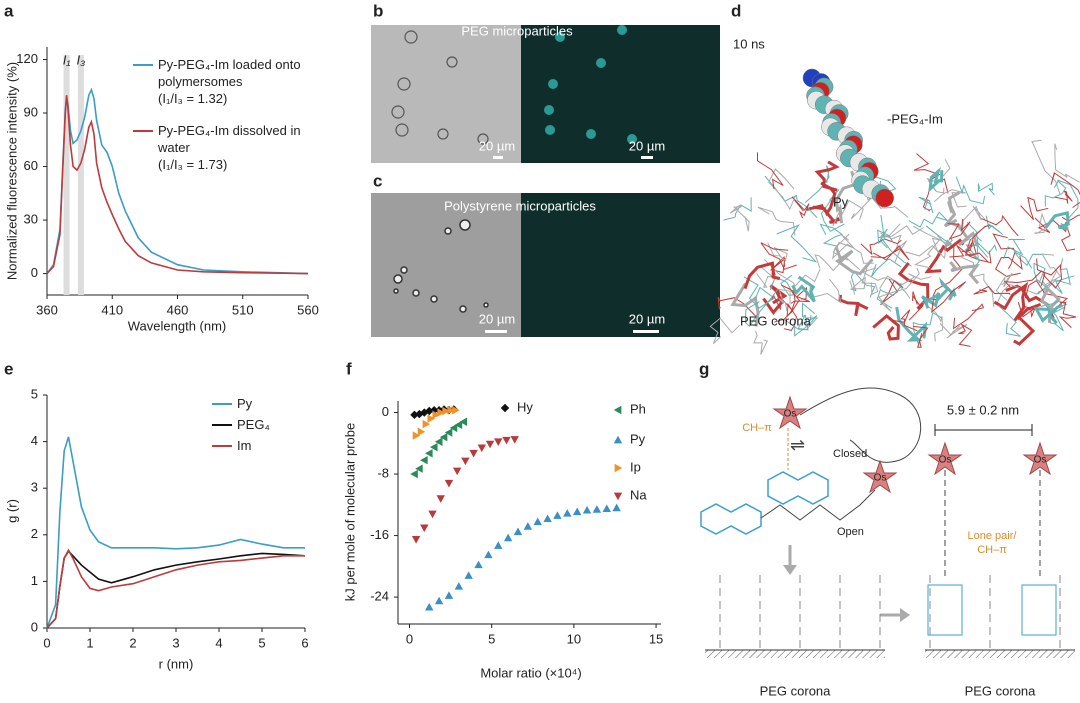  What do you see at coordinates (545, 94) in the screenshot?
I see `panel-b-image` at bounding box center [545, 94].